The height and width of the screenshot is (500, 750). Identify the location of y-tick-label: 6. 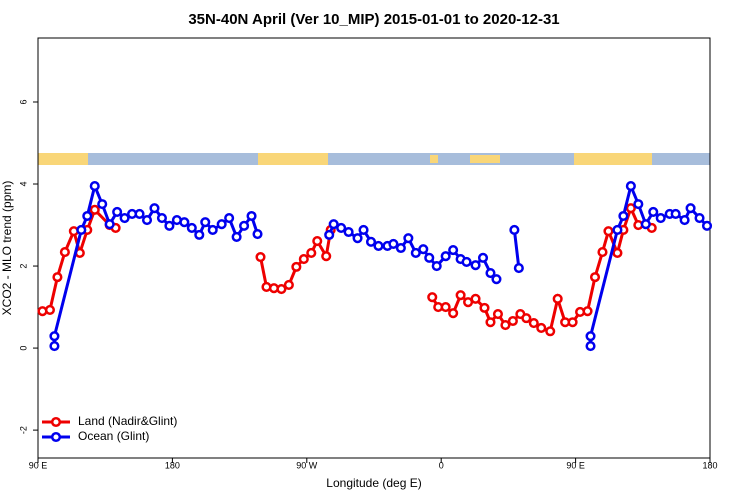
(23, 101).